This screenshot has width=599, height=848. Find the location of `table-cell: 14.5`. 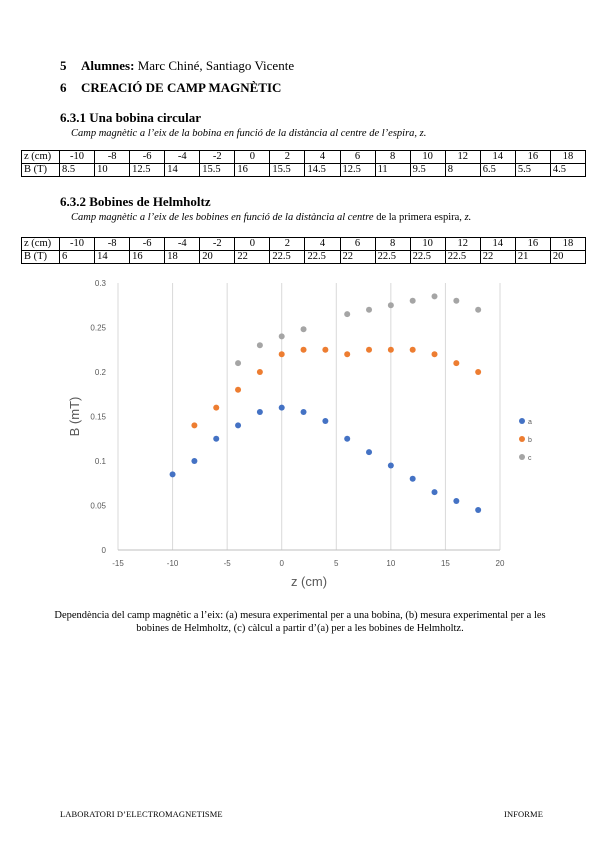

table-cell: 14.5 is located at coordinates (322, 170).